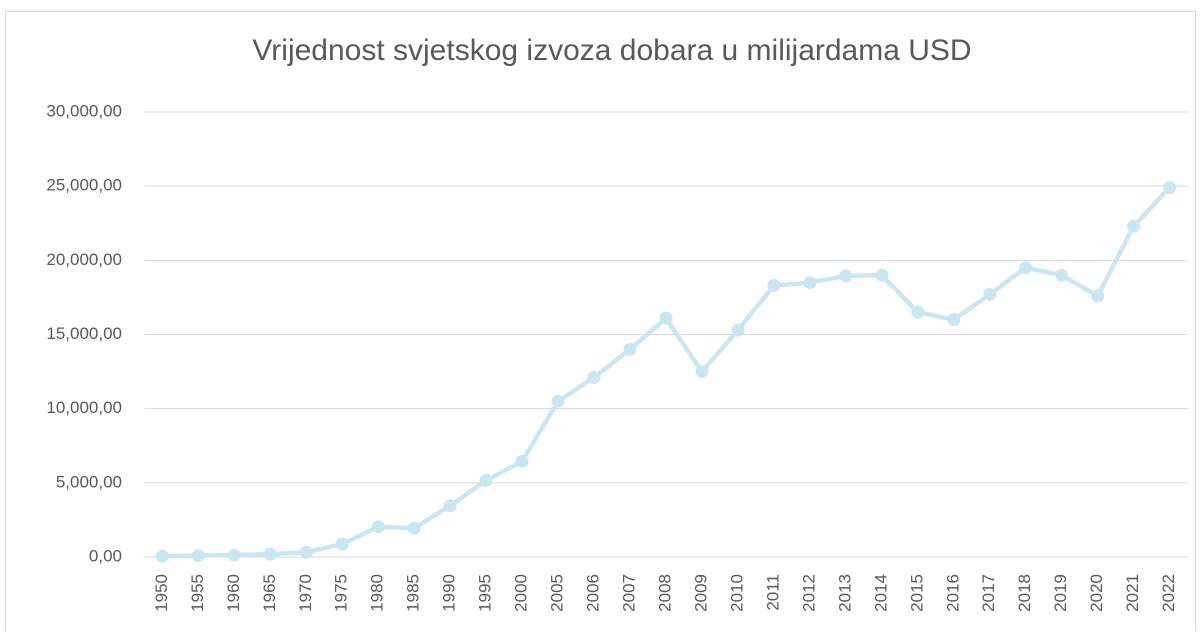 The height and width of the screenshot is (636, 1202). Describe the element at coordinates (808, 593) in the screenshot. I see `x-tick-label: 2012` at that location.